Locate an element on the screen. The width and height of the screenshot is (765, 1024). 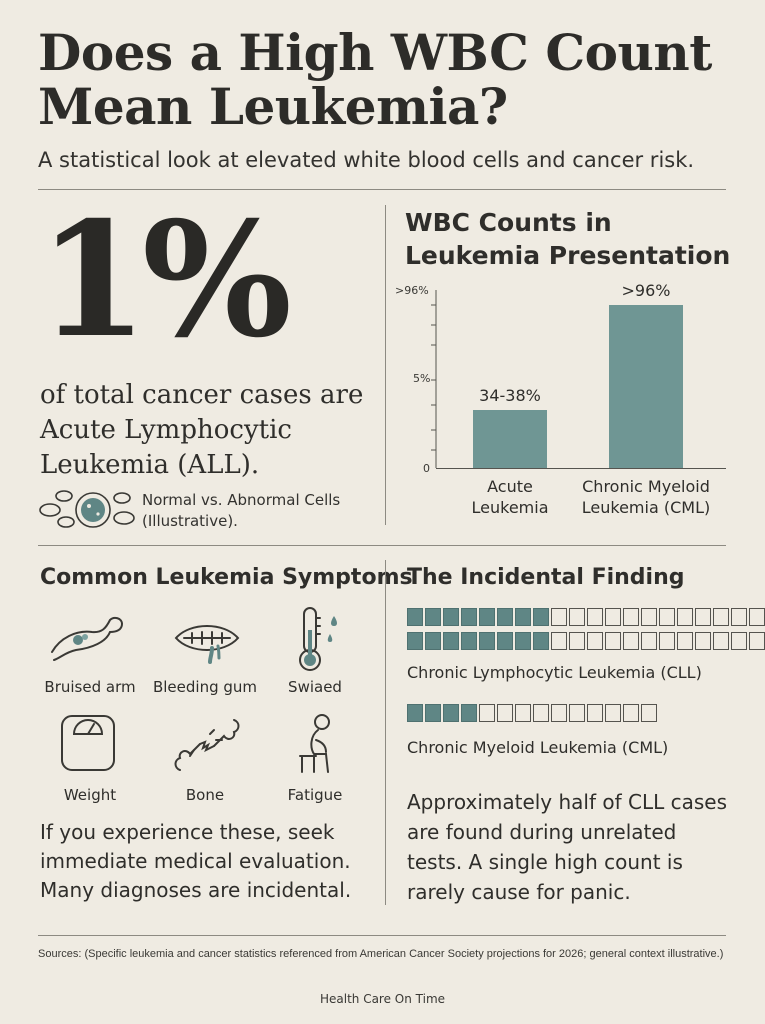
symptom-label-bleeding-gum: Bleeding gum is located at coordinates (205, 687).